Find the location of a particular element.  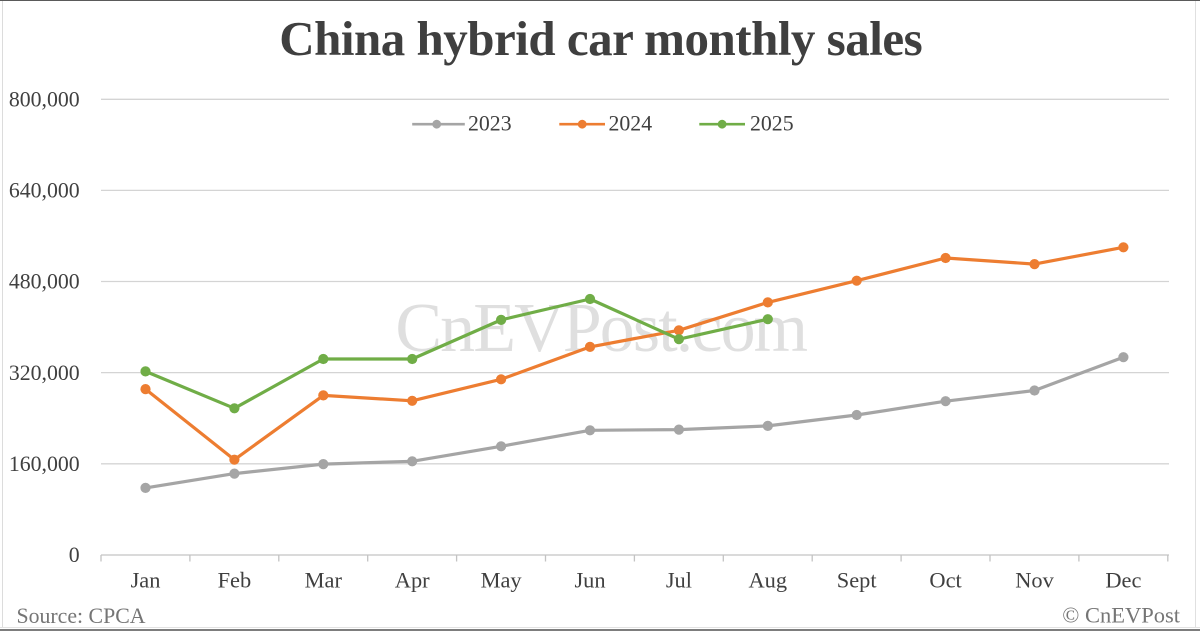

svg-text: Aug is located at coordinates (768, 580).